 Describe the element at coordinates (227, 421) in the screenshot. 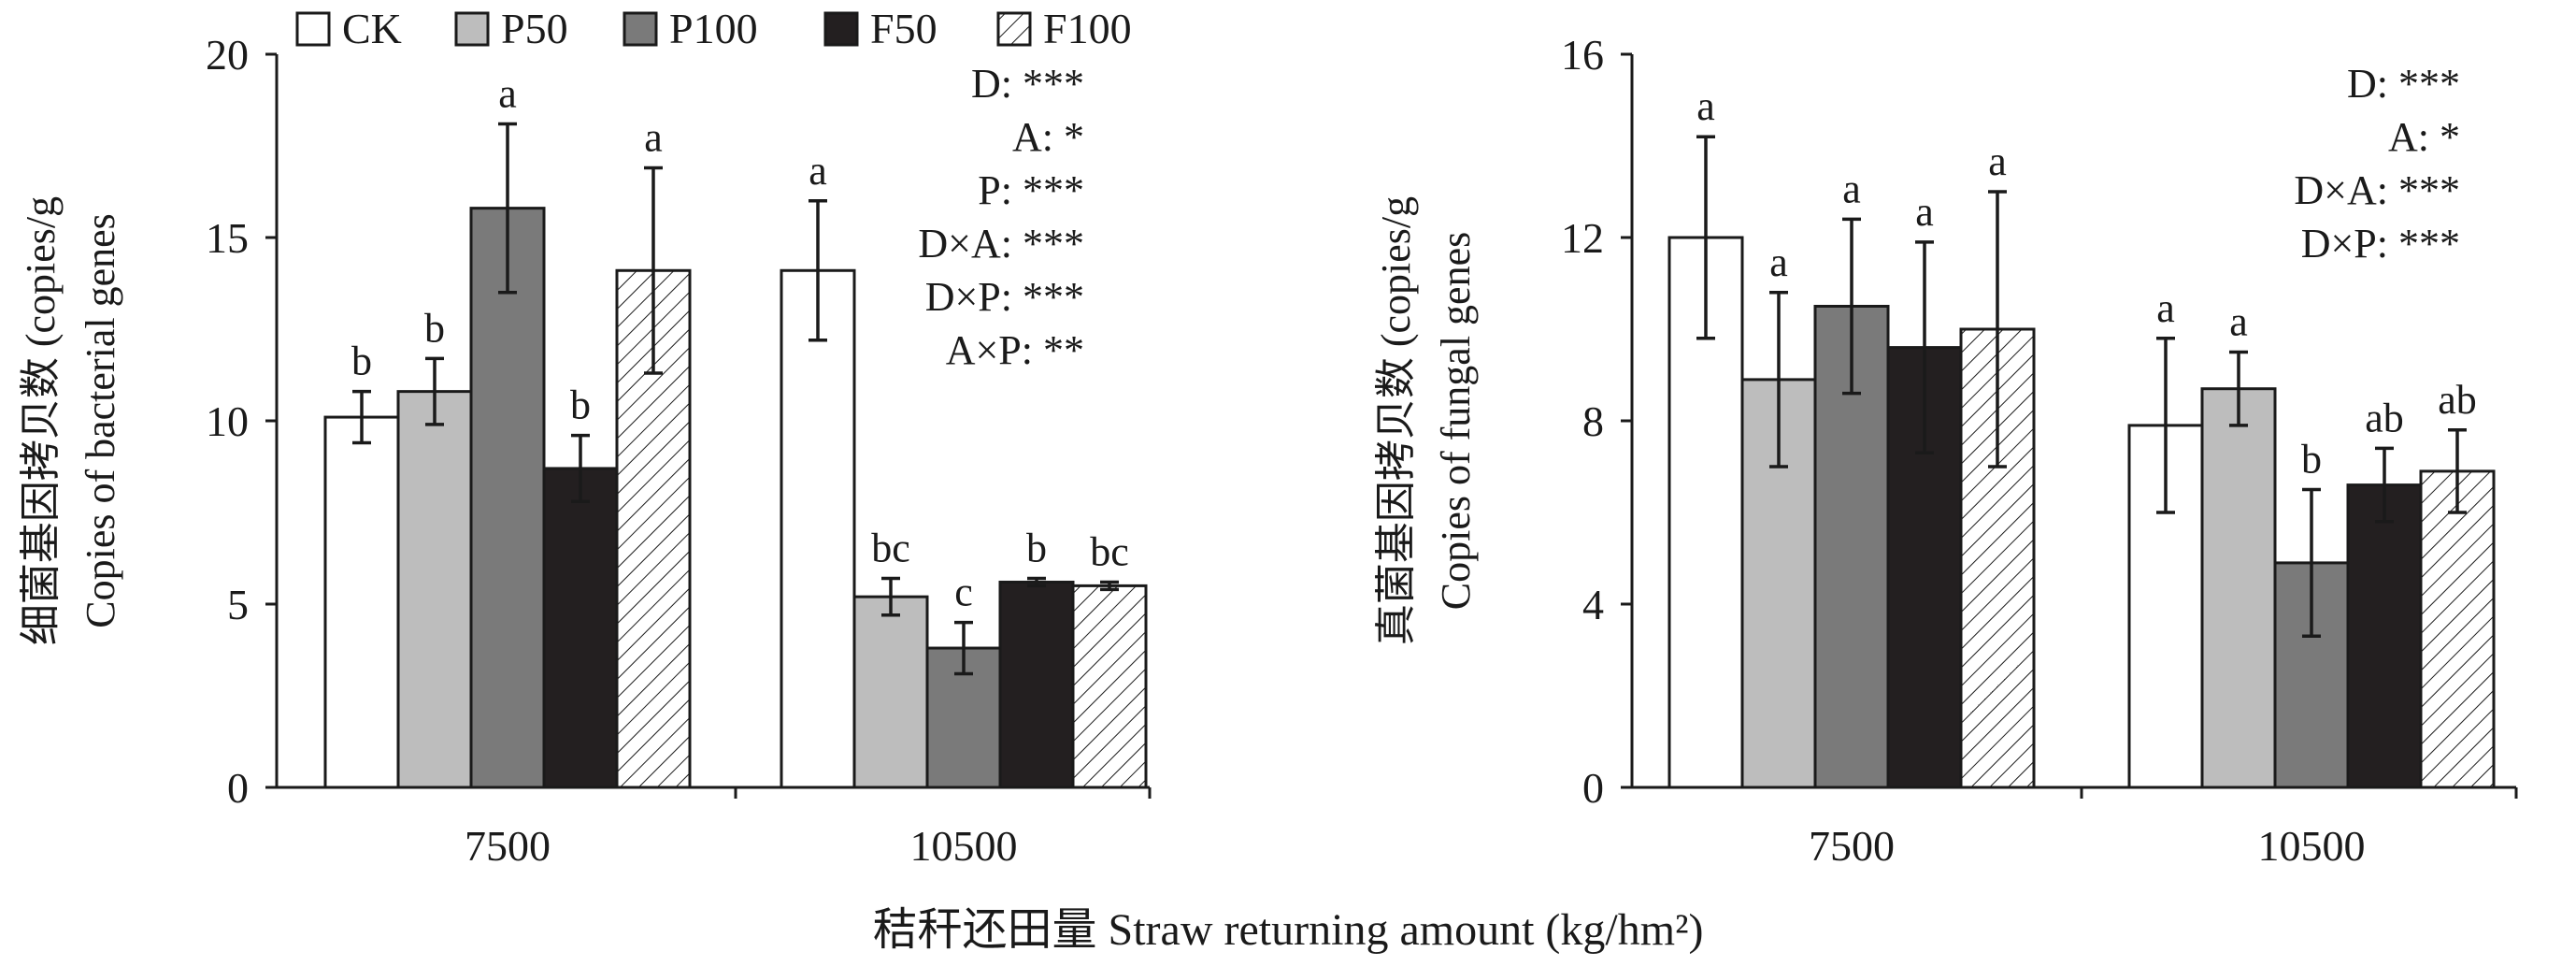

I see `y-tick-label: 10` at that location.